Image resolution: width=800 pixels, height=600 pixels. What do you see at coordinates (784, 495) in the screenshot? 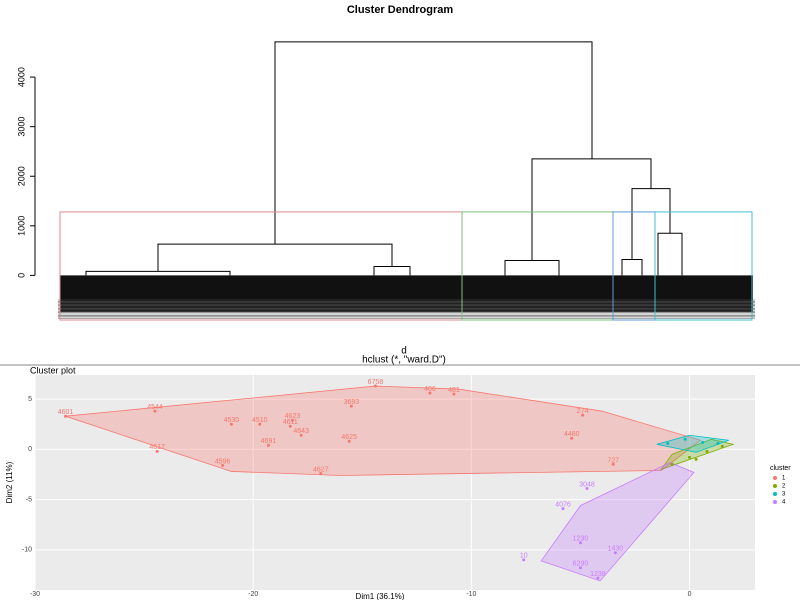
I see `legend-label: 3` at bounding box center [784, 495].